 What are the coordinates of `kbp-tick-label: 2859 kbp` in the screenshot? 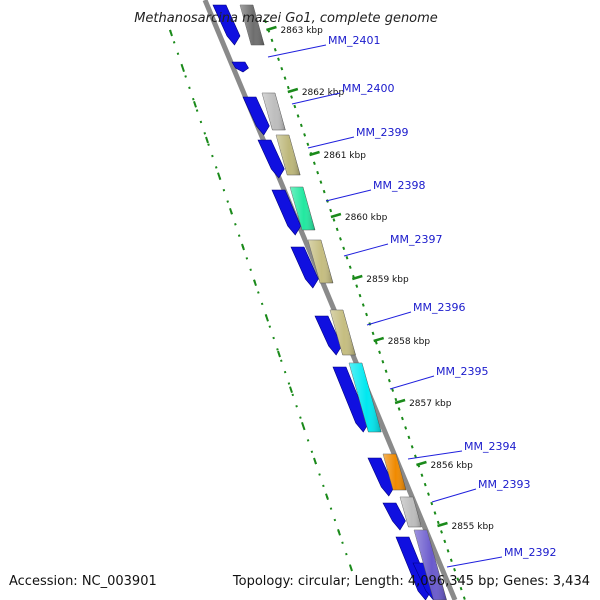 It's located at (387, 280).